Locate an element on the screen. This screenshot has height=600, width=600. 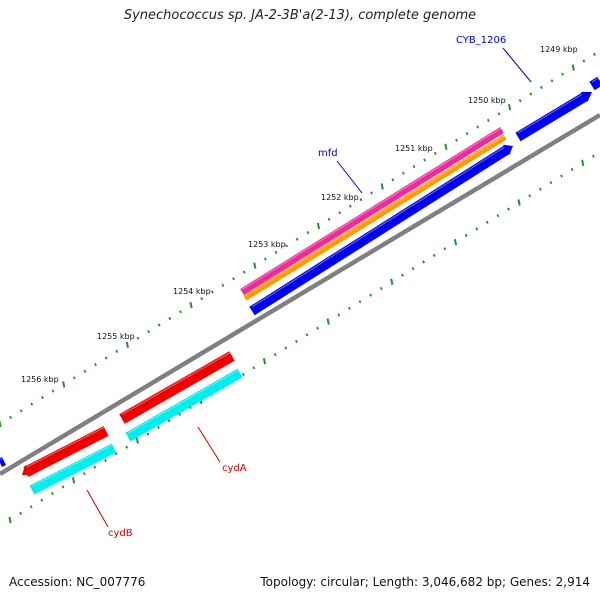
gene-mfd-blue-bar is located at coordinates (380, 230).